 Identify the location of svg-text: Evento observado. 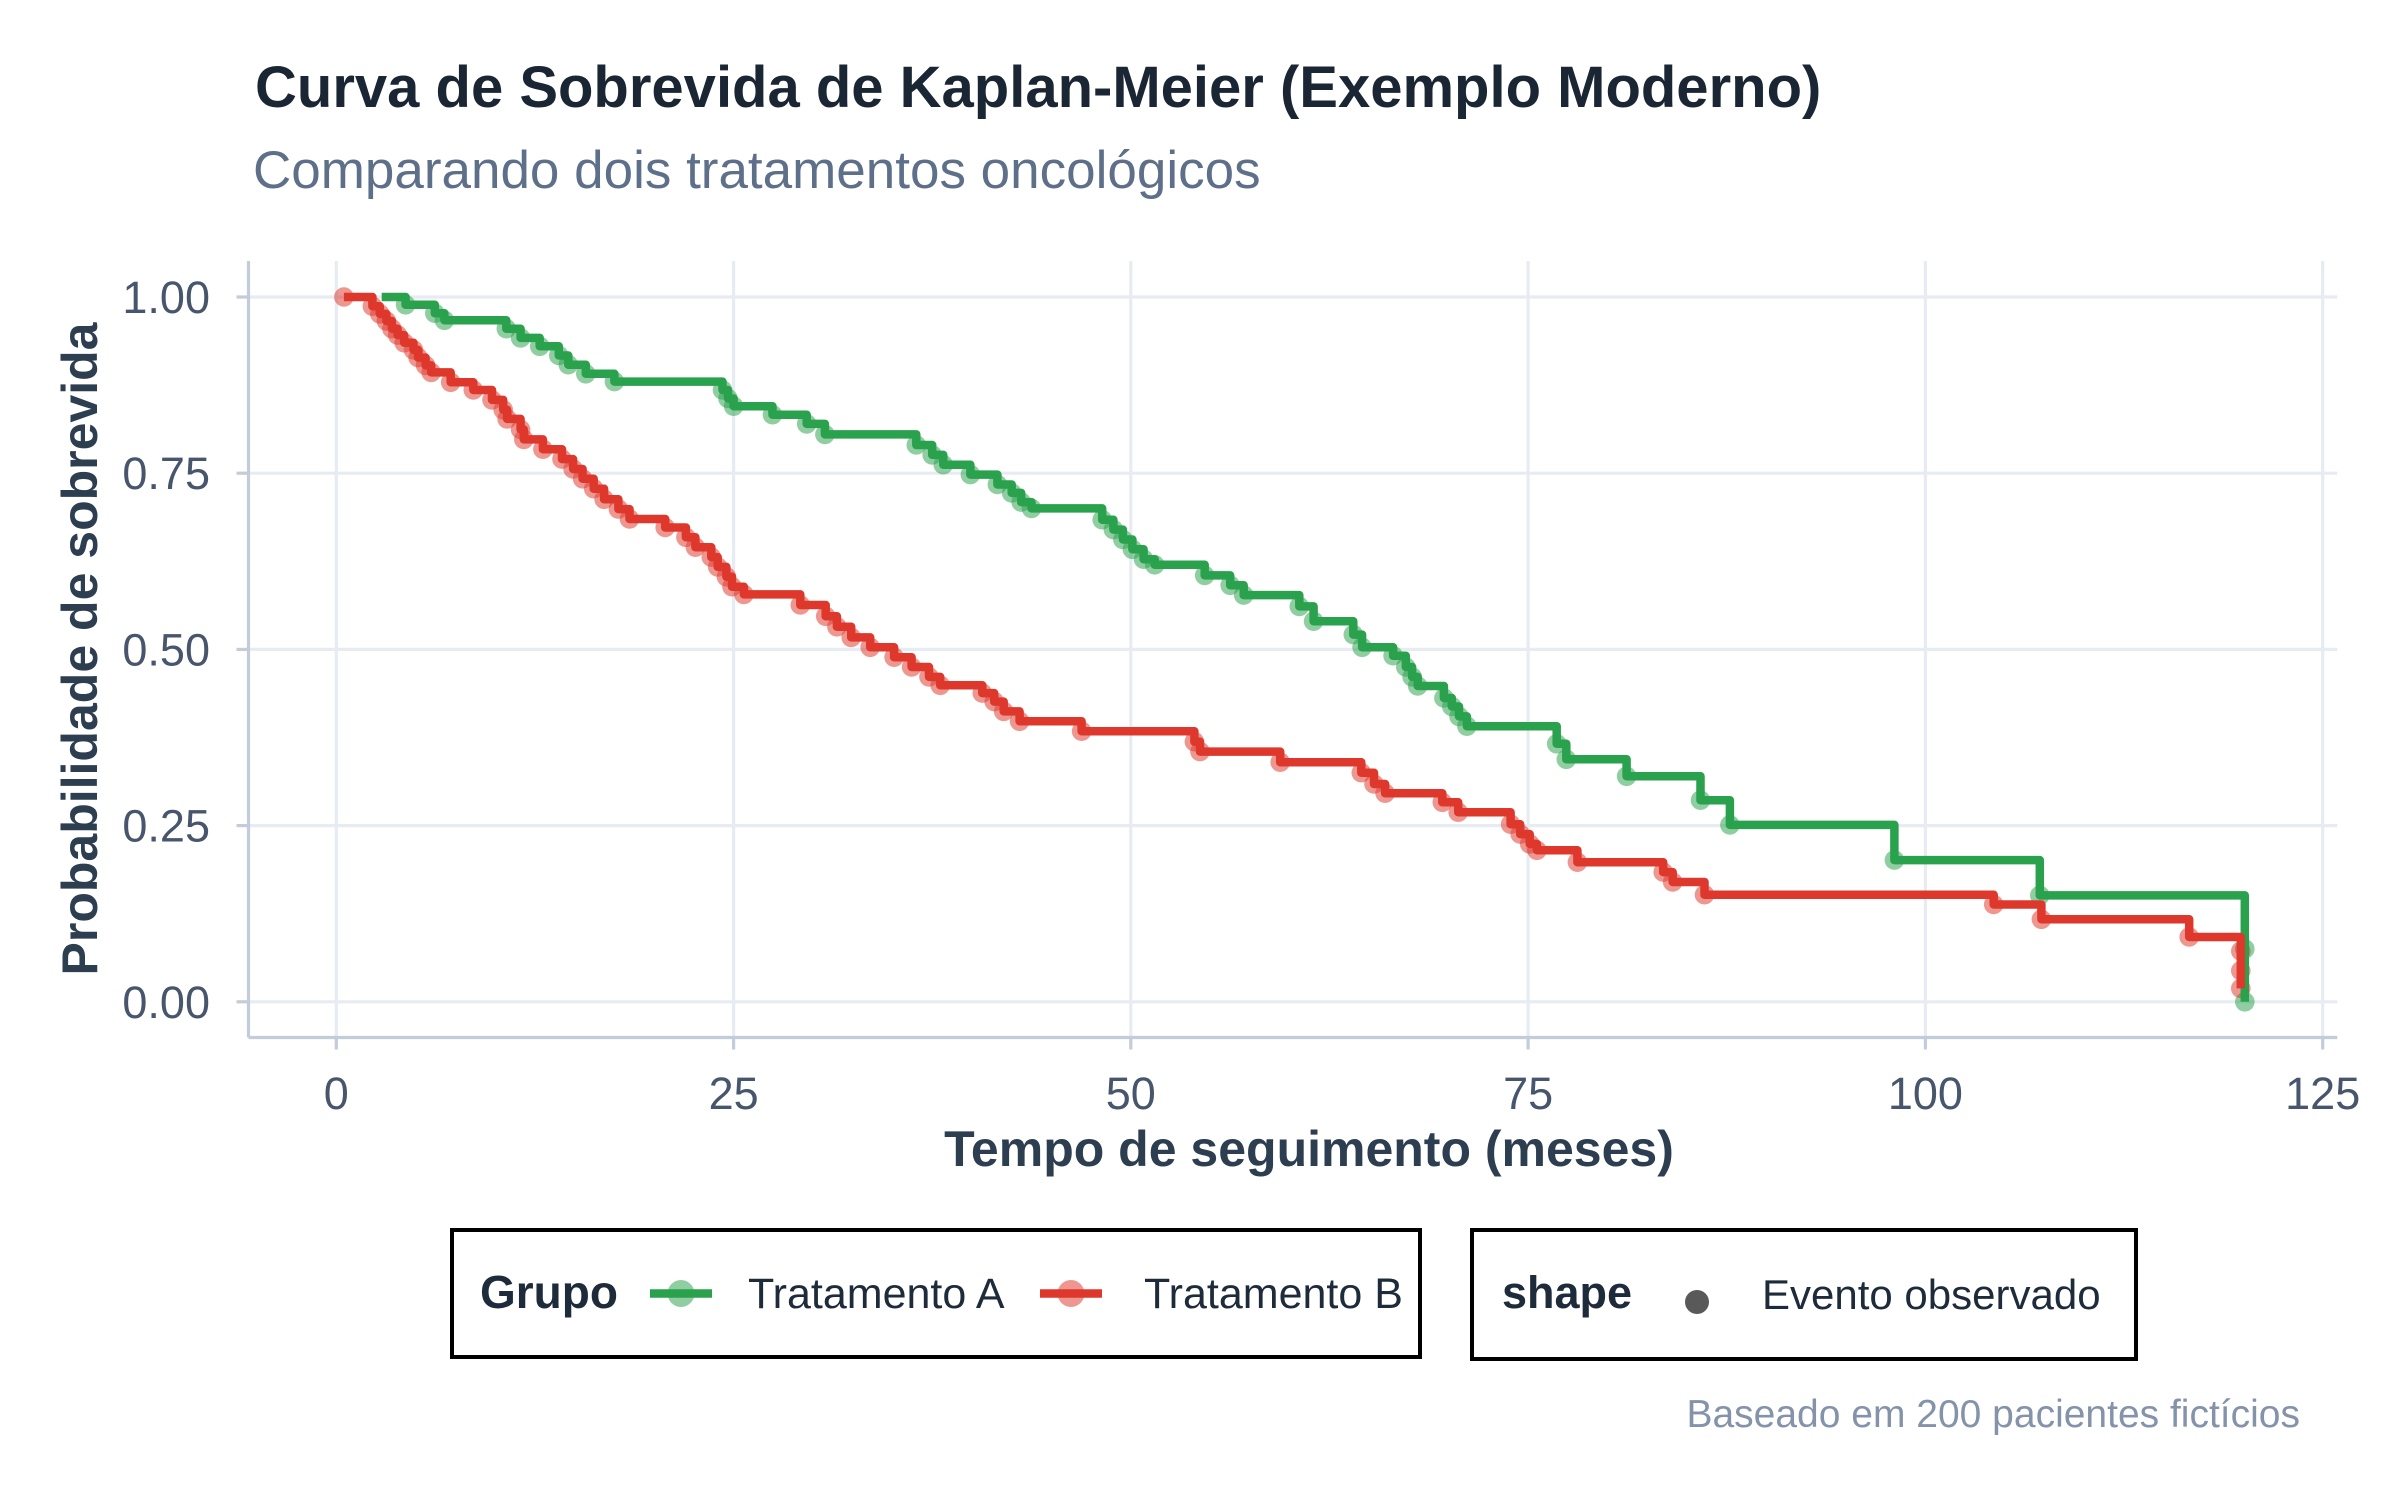
(1931, 1294).